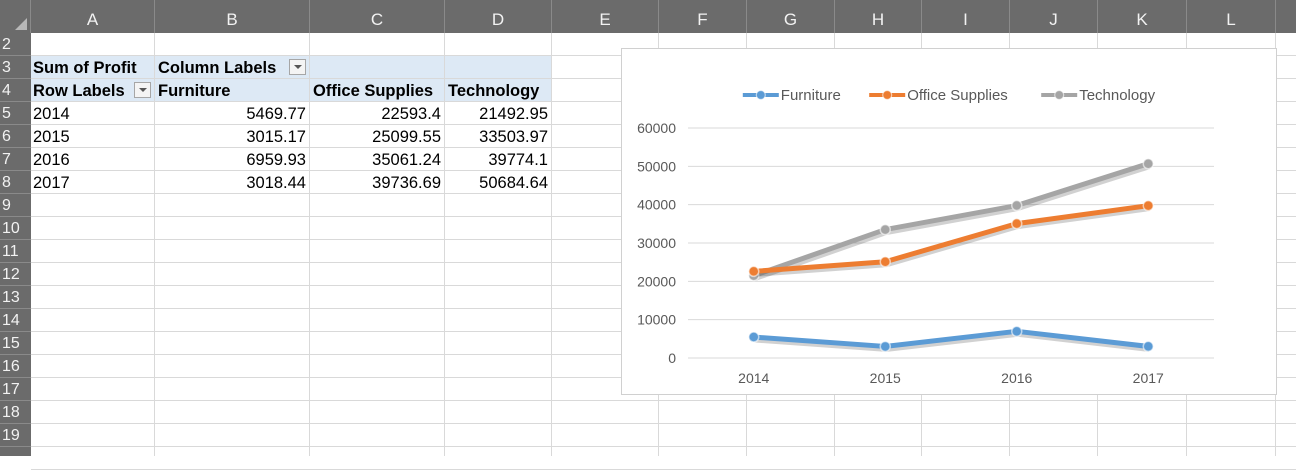 This screenshot has height=470, width=1296. Describe the element at coordinates (15, 274) in the screenshot. I see `row-header-12: 12` at that location.